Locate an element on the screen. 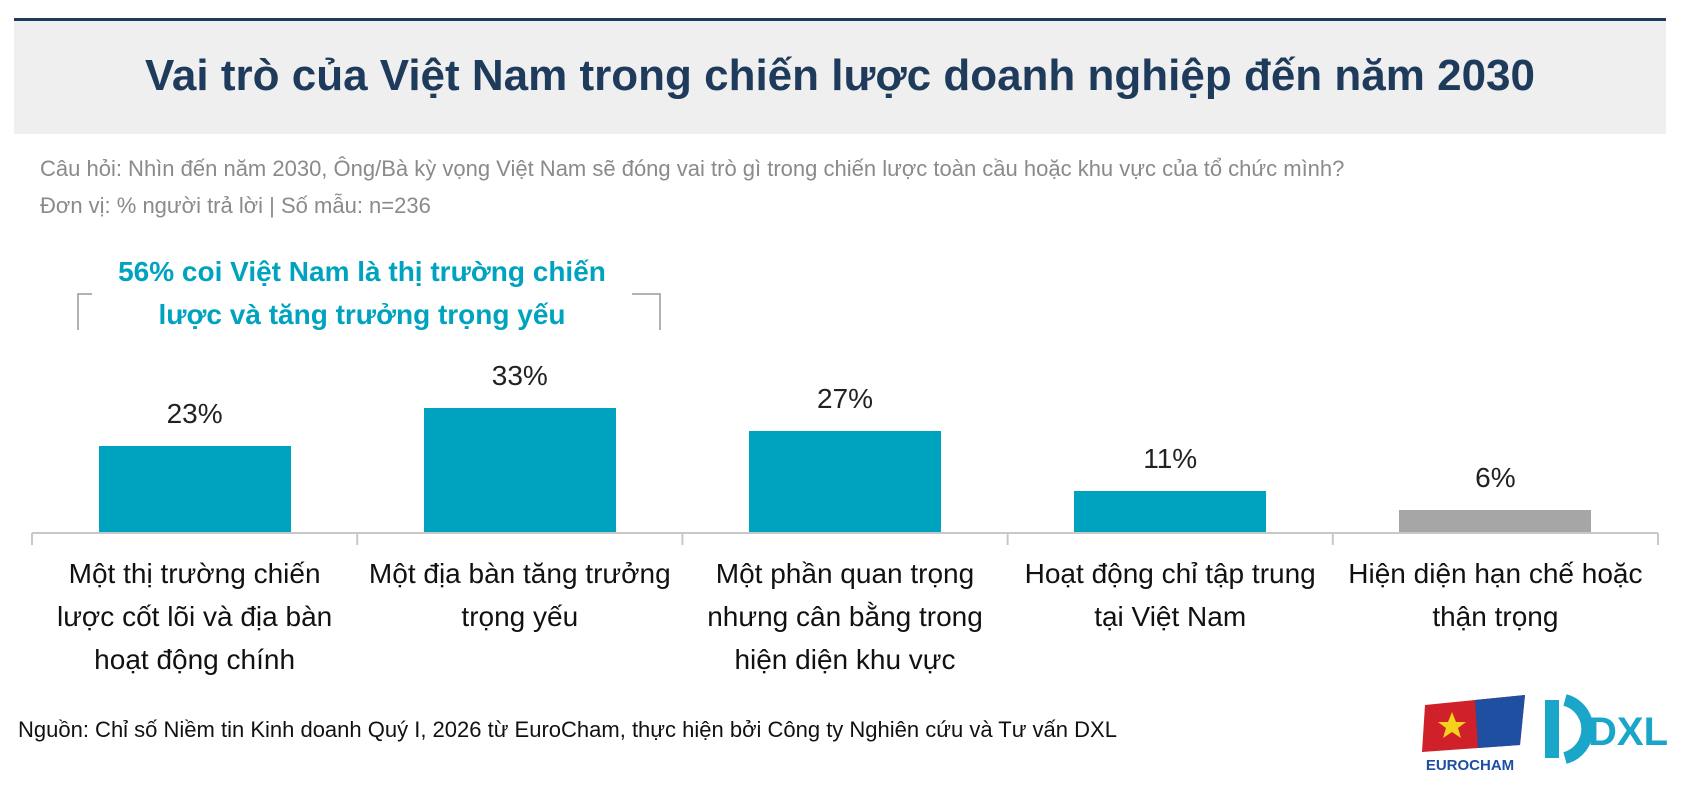  title-band is located at coordinates (840, 76).